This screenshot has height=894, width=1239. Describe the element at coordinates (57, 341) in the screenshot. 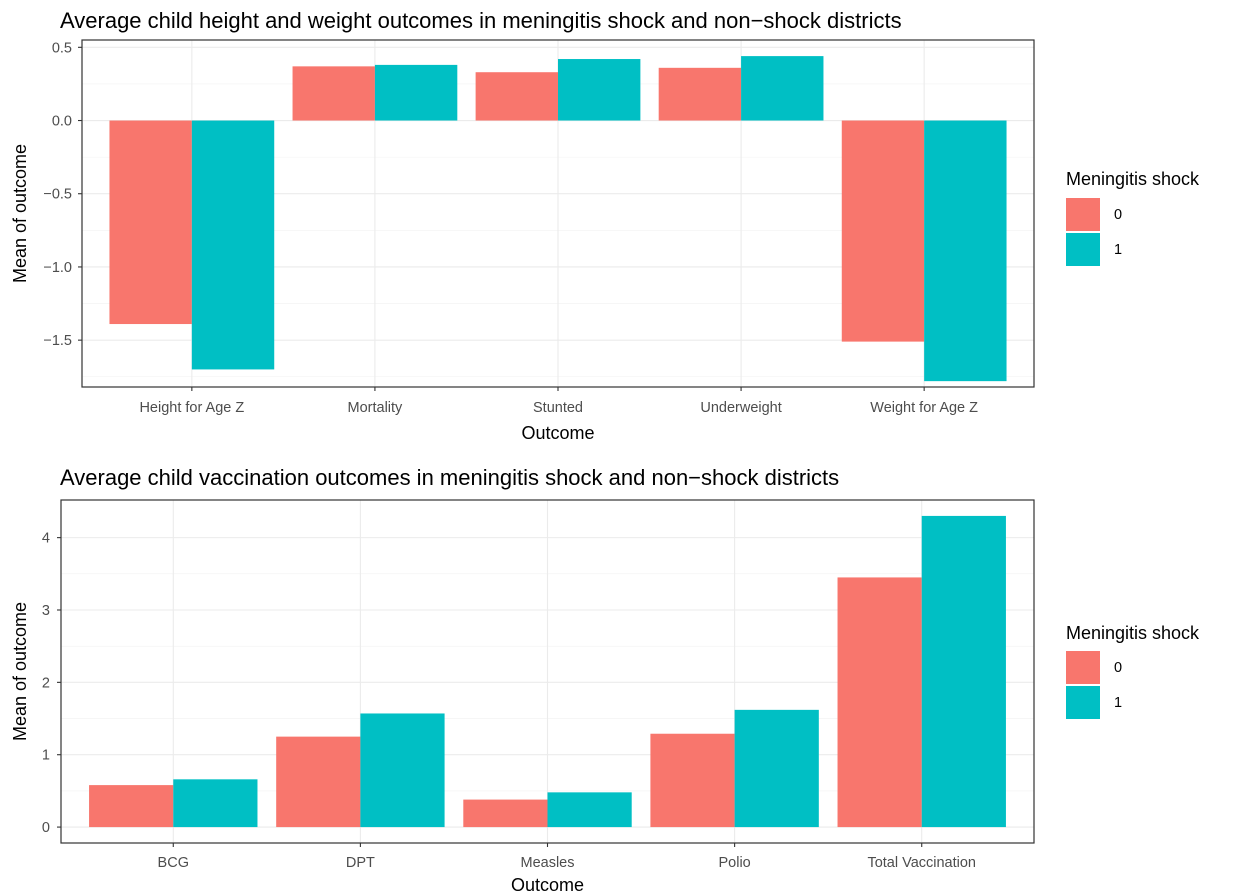

I see `y-tick-label: −1.5` at that location.